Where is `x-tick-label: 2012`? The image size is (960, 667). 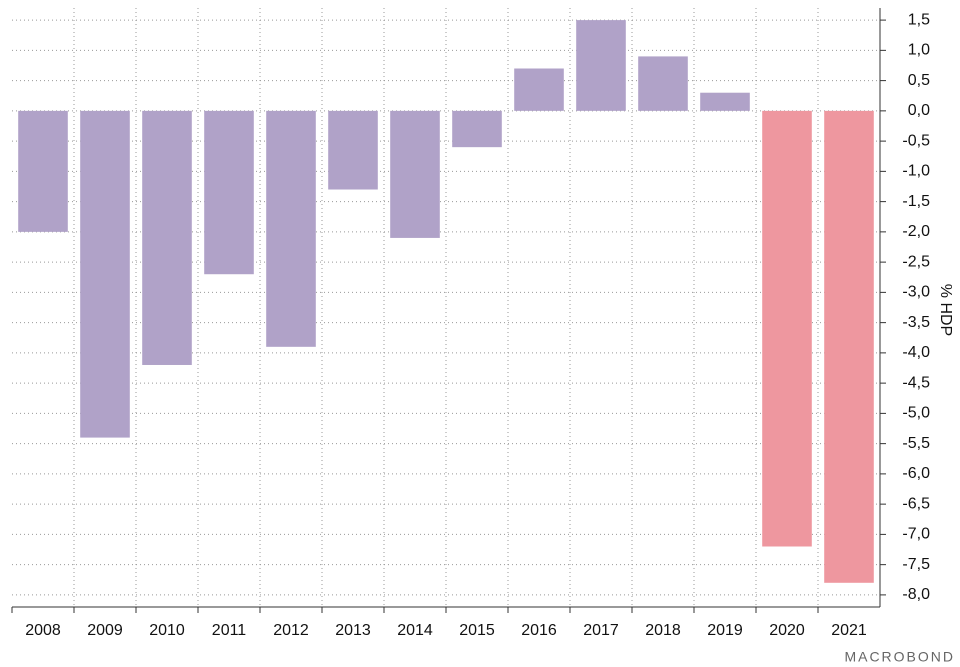
x-tick-label: 2012 is located at coordinates (291, 630).